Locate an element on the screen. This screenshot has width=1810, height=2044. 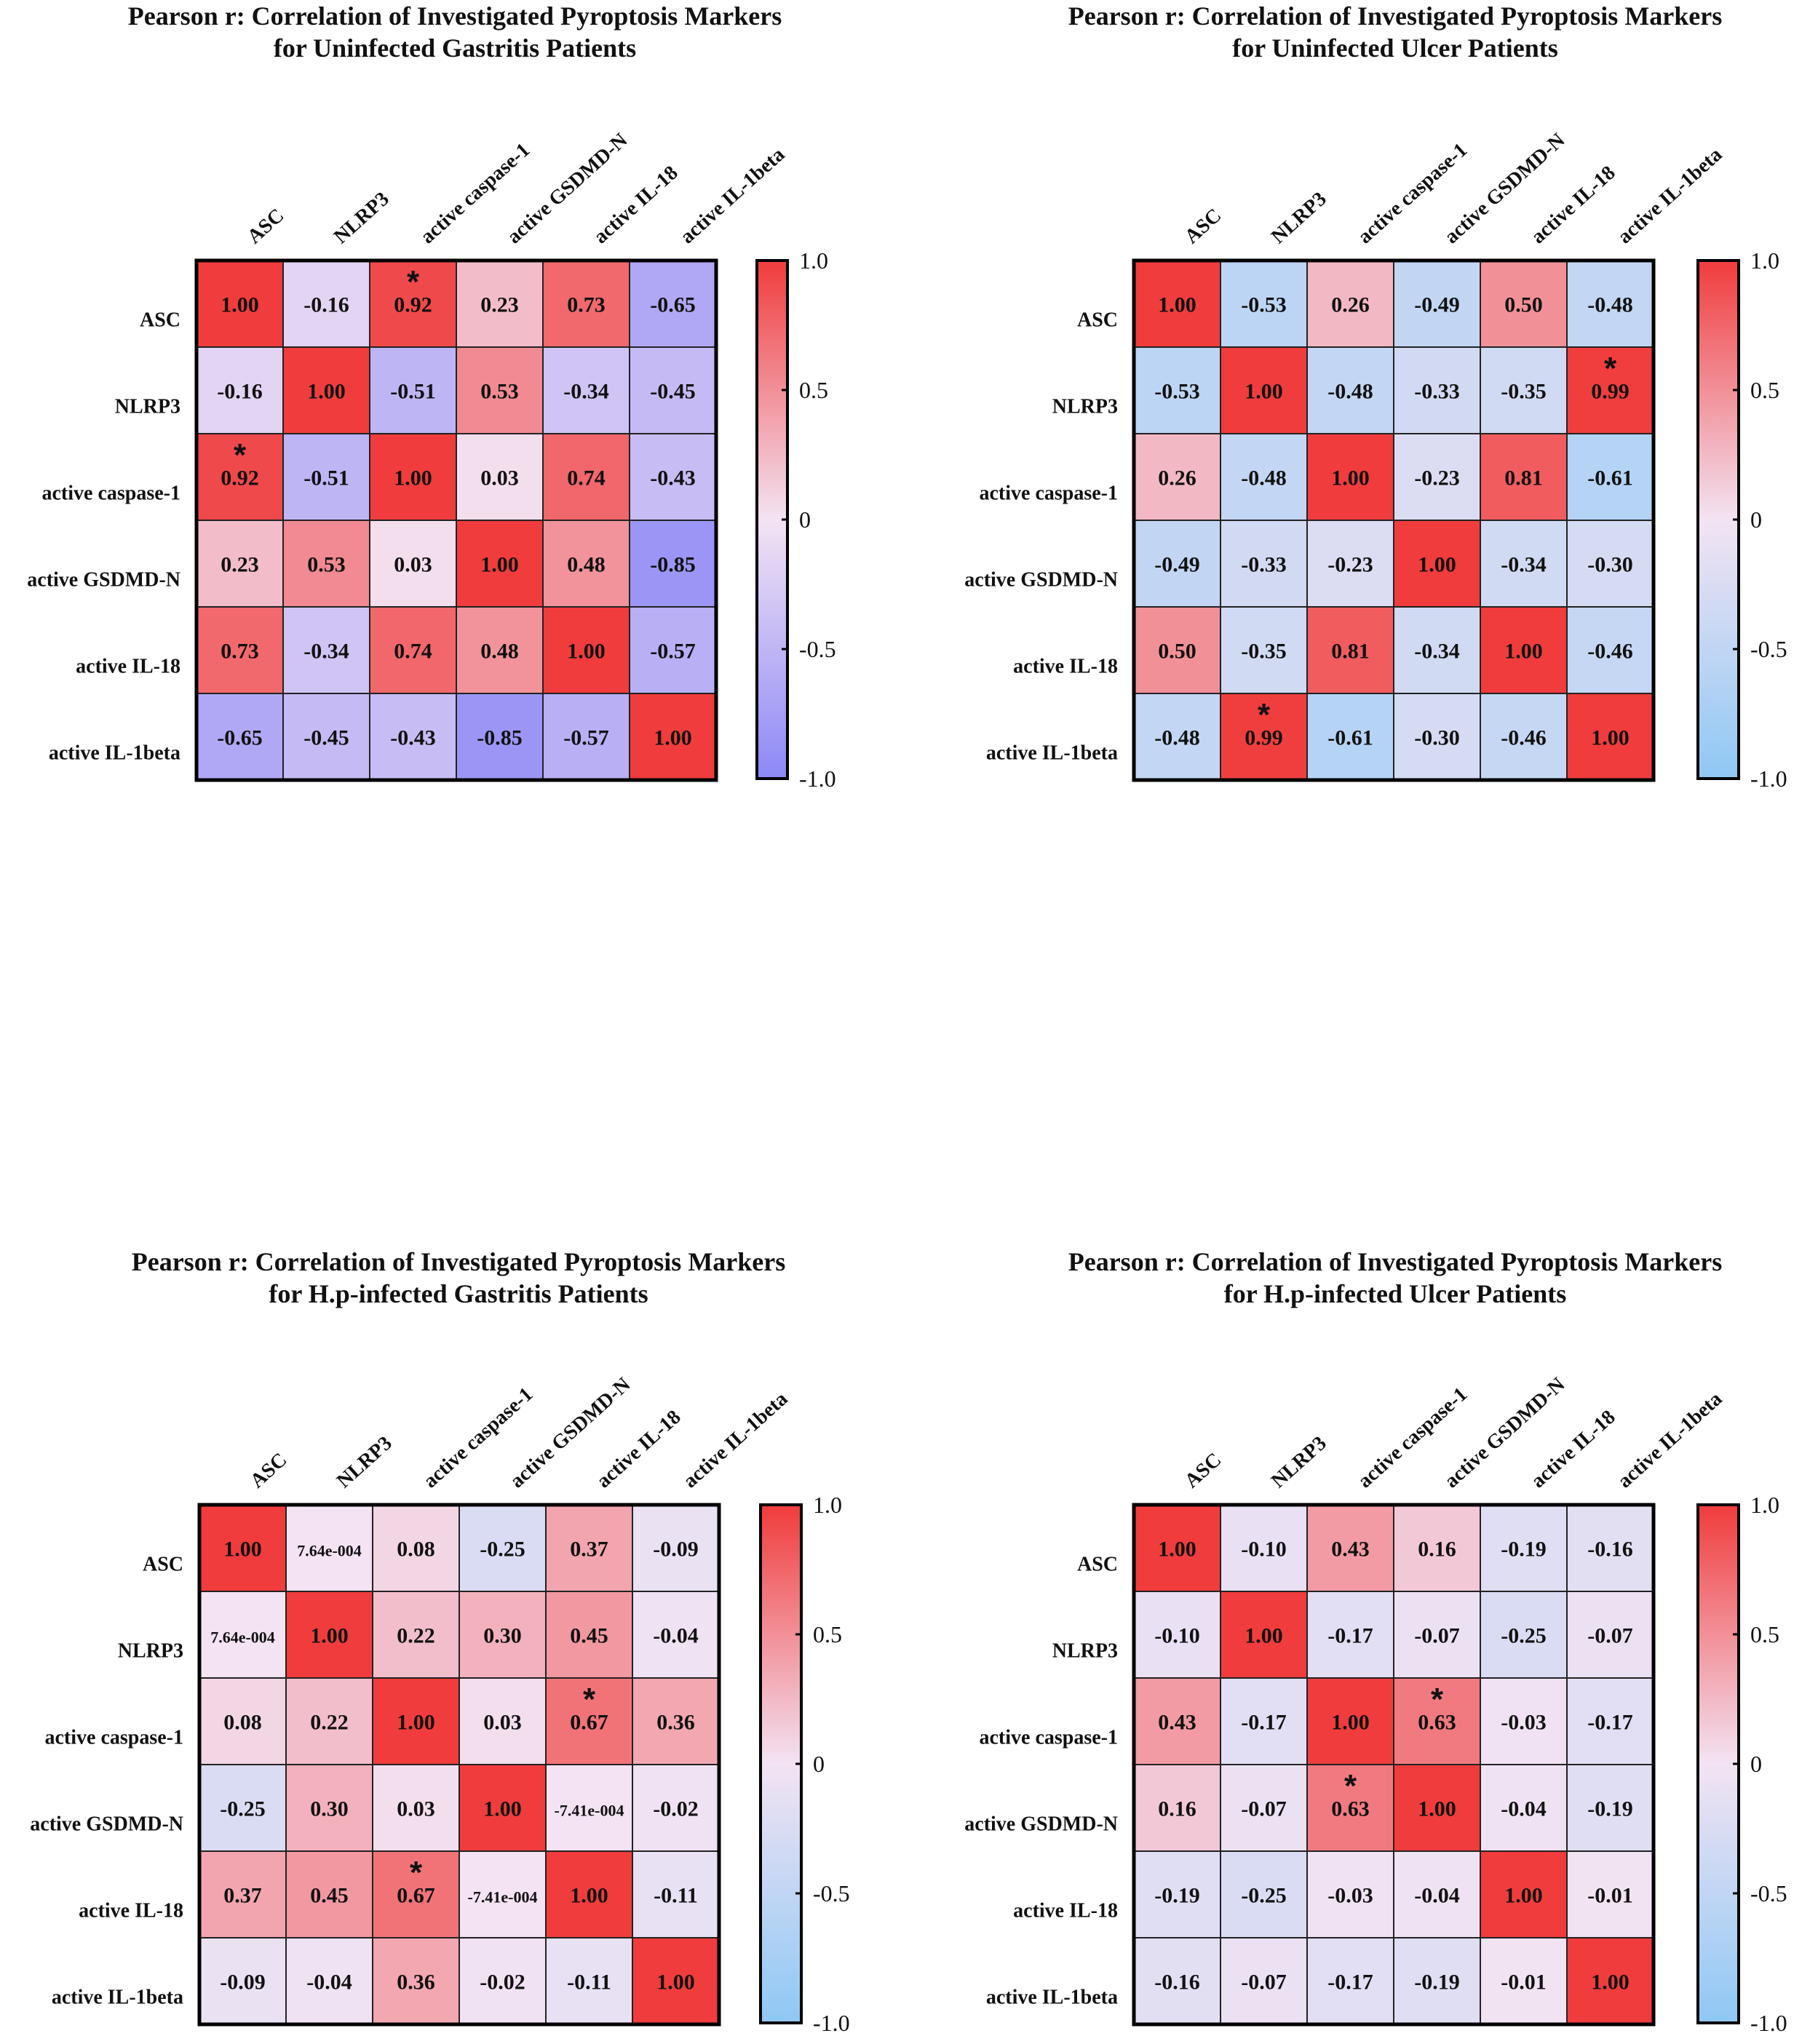
cell-value-label: -0.16 is located at coordinates (326, 305).